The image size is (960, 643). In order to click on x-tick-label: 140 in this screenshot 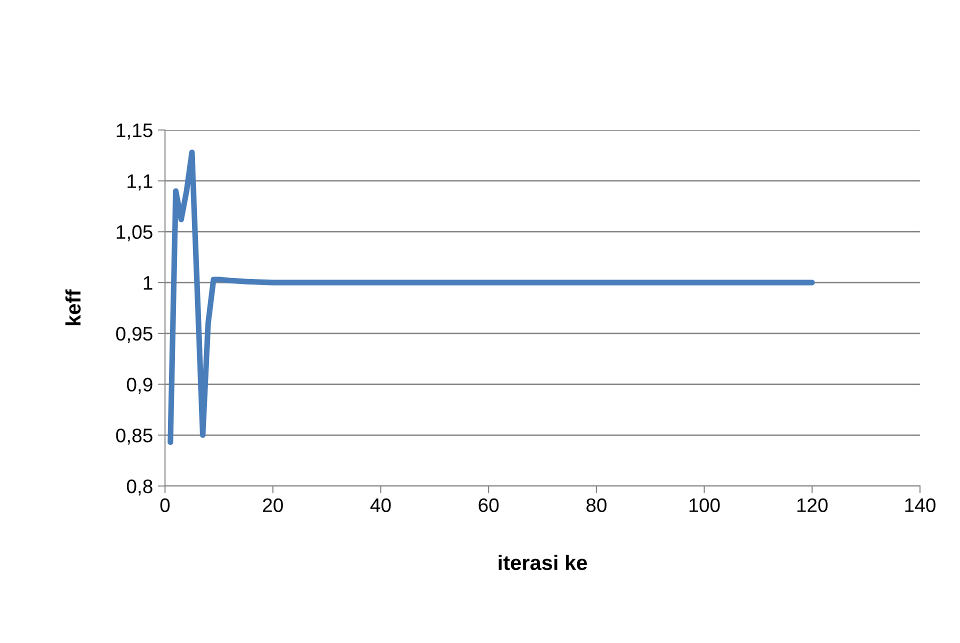, I will do `click(920, 505)`.